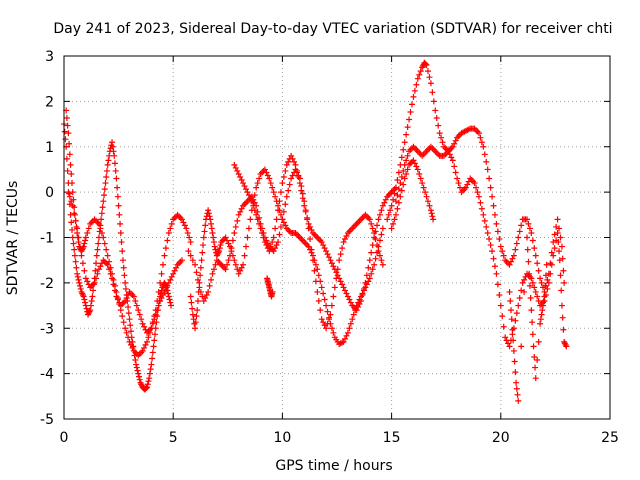 The image size is (640, 480). What do you see at coordinates (610, 438) in the screenshot?
I see `x-tick-label: 25` at bounding box center [610, 438].